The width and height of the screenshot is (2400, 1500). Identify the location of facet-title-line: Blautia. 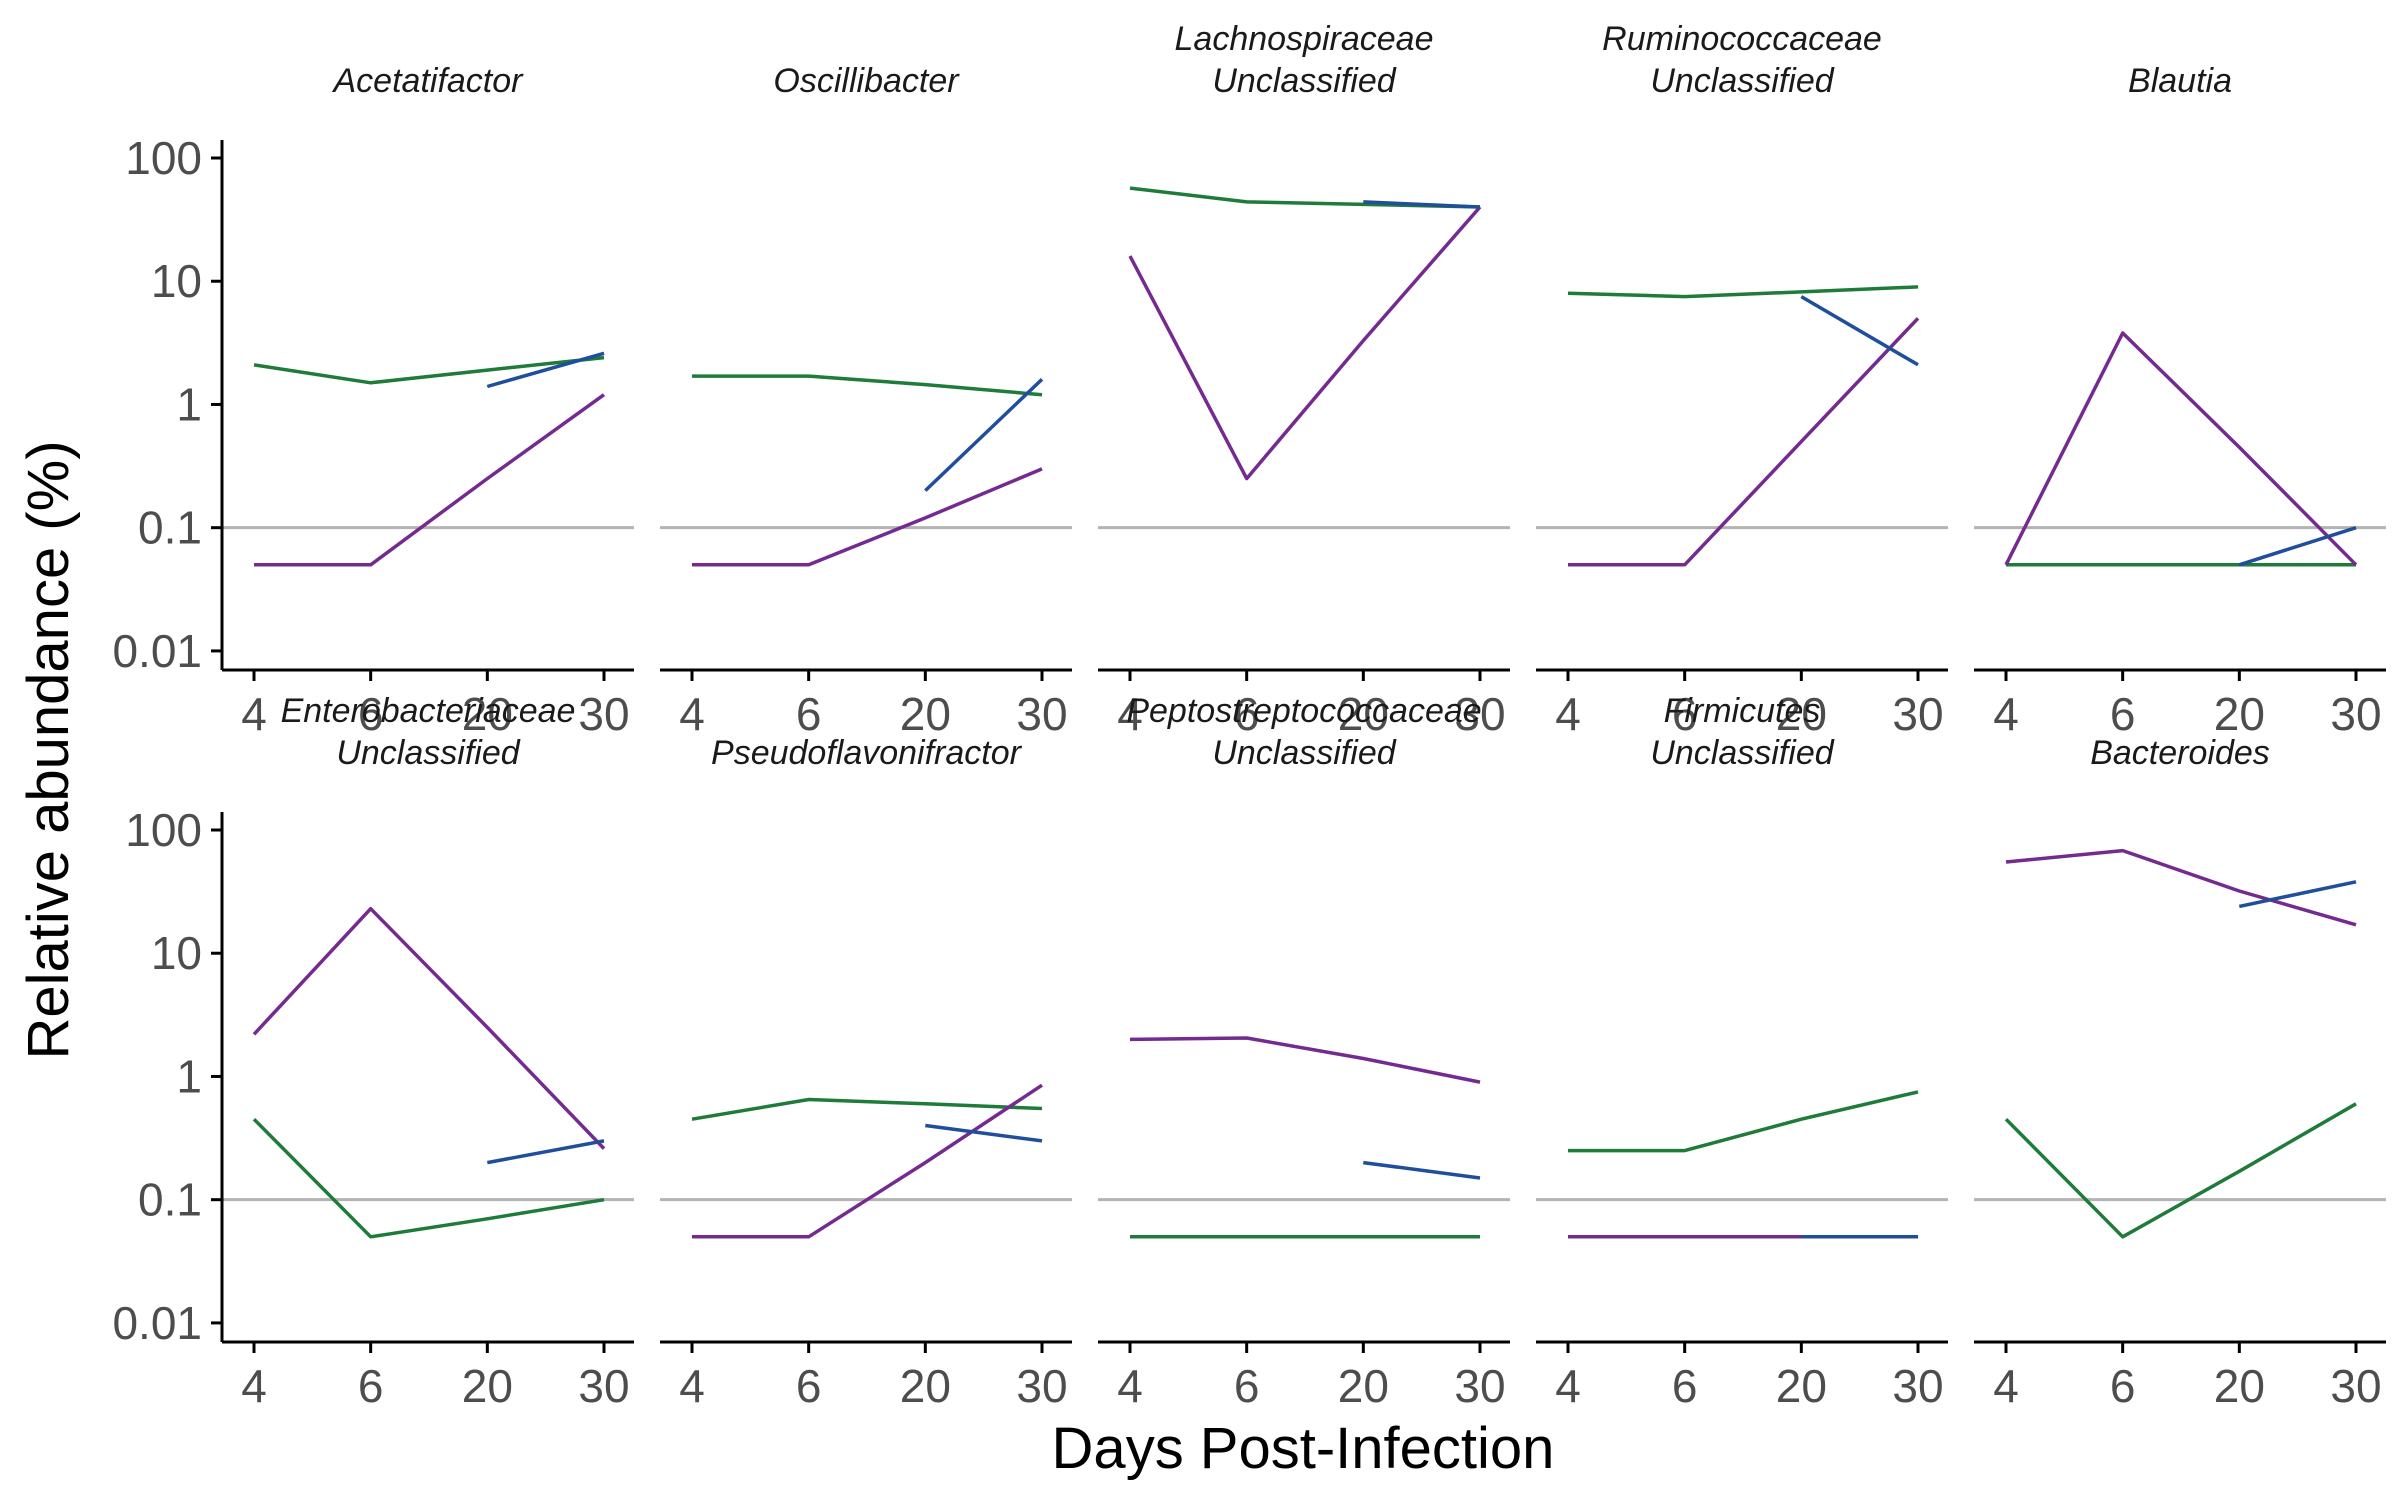
(2180, 81).